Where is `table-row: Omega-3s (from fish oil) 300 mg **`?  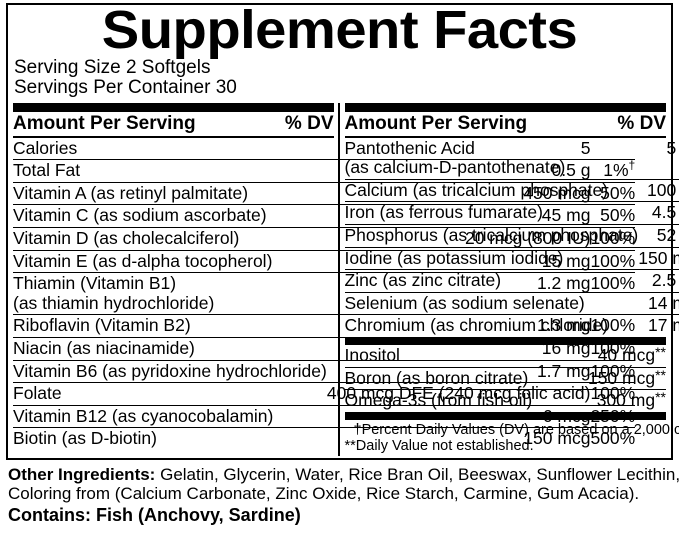 table-row: Omega-3s (from fish oil) 300 mg ** is located at coordinates (505, 400).